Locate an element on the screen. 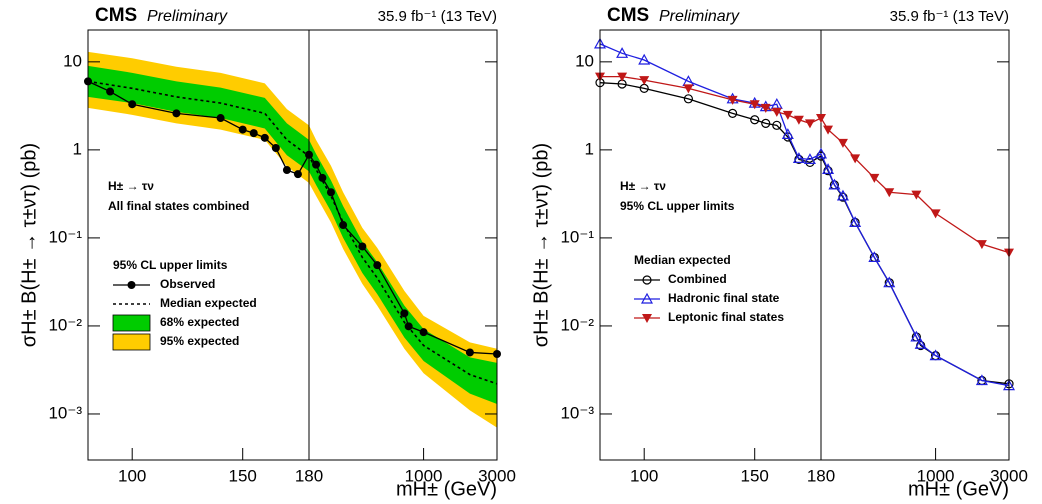 The height and width of the screenshot is (504, 1042). series-line is located at coordinates (805, 164).